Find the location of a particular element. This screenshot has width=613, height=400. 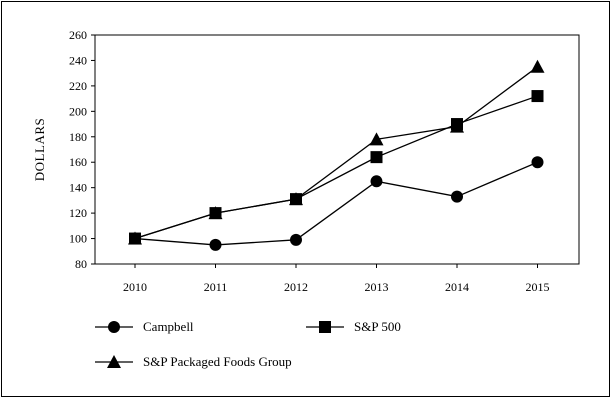

x-tick-label: 2012 is located at coordinates (296, 287).